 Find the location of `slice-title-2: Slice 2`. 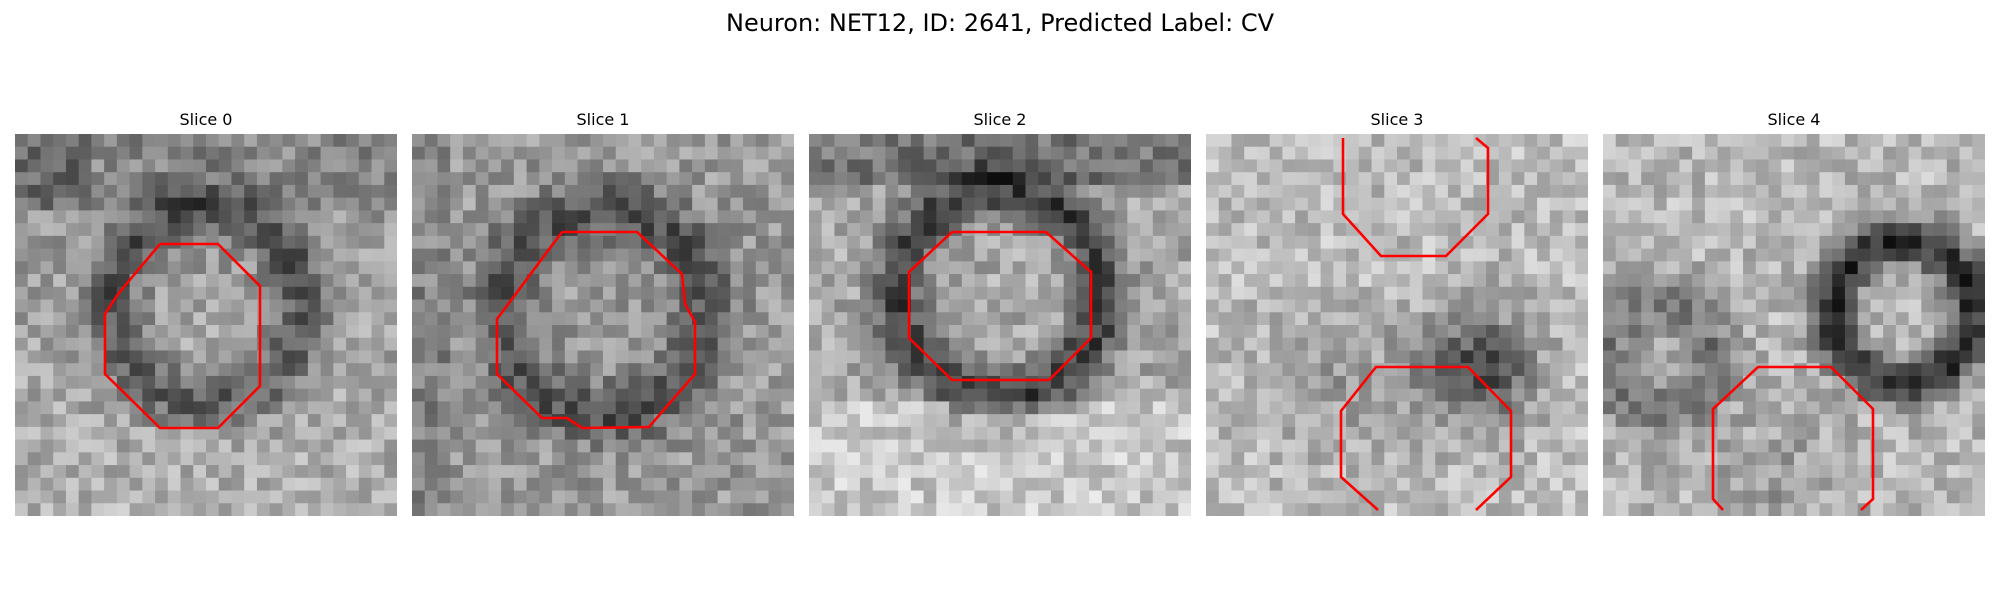

slice-title-2: Slice 2 is located at coordinates (1000, 120).